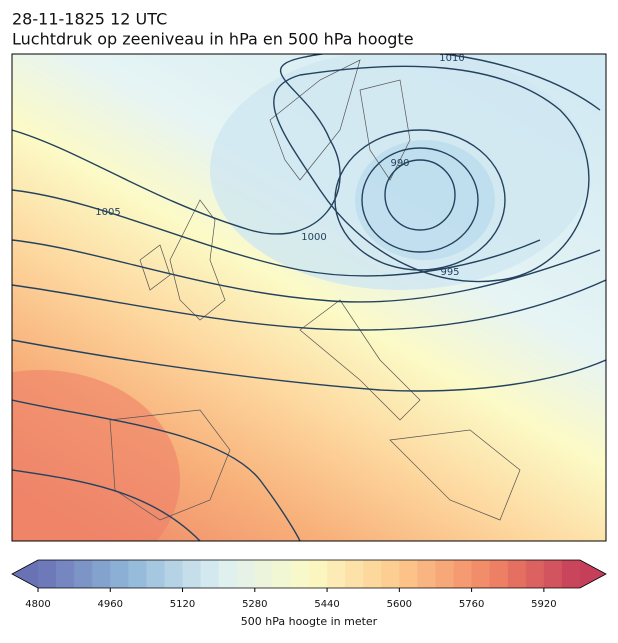  What do you see at coordinates (326, 604) in the screenshot?
I see `colorbar-tick-label: 5440` at bounding box center [326, 604].